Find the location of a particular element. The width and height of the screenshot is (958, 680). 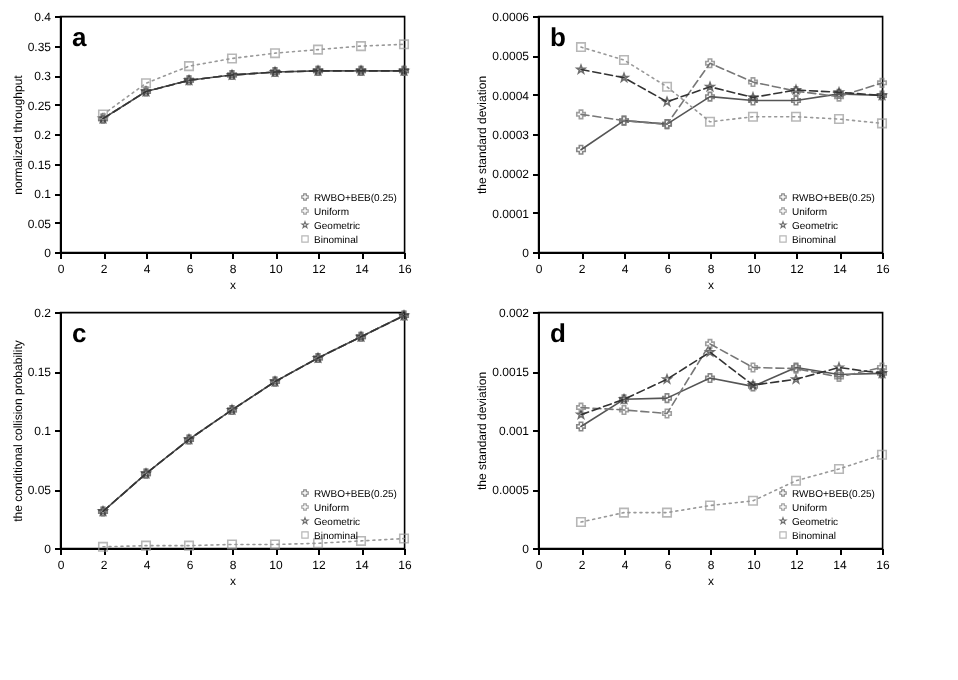

annotation: c is located at coordinates (79, 333).